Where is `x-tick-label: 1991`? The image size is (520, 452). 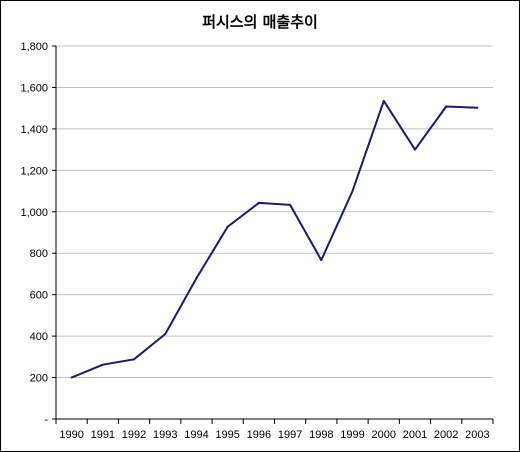 x-tick-label: 1991 is located at coordinates (103, 435).